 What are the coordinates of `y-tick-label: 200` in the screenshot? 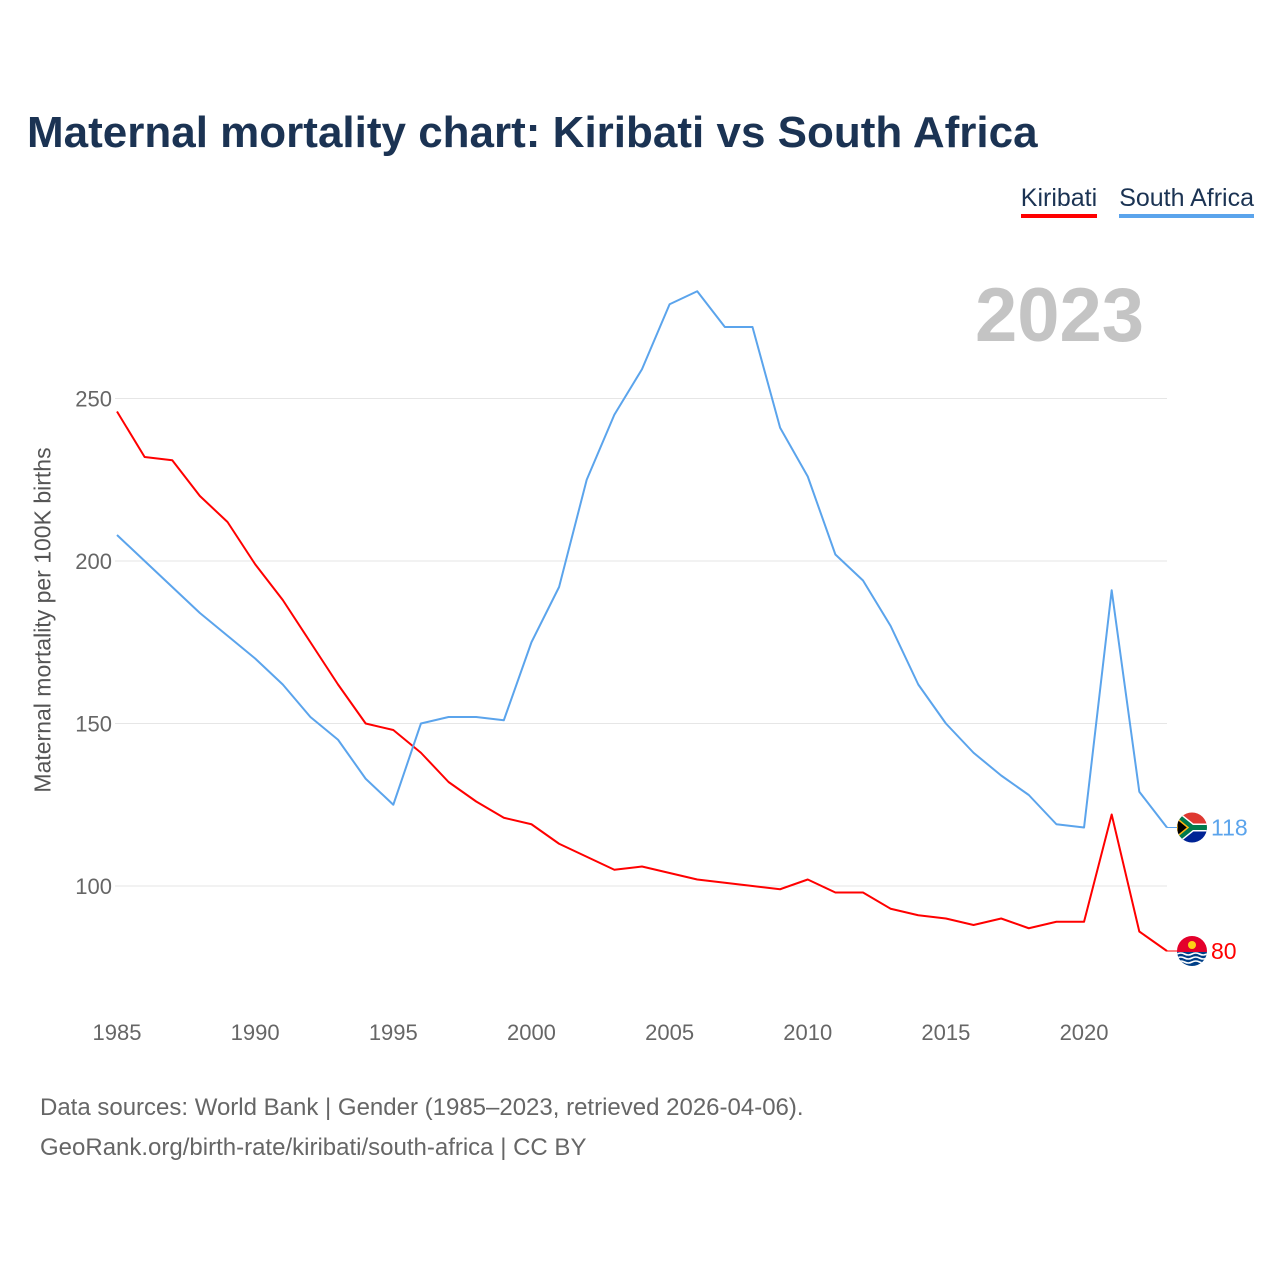 It's located at (93, 561).